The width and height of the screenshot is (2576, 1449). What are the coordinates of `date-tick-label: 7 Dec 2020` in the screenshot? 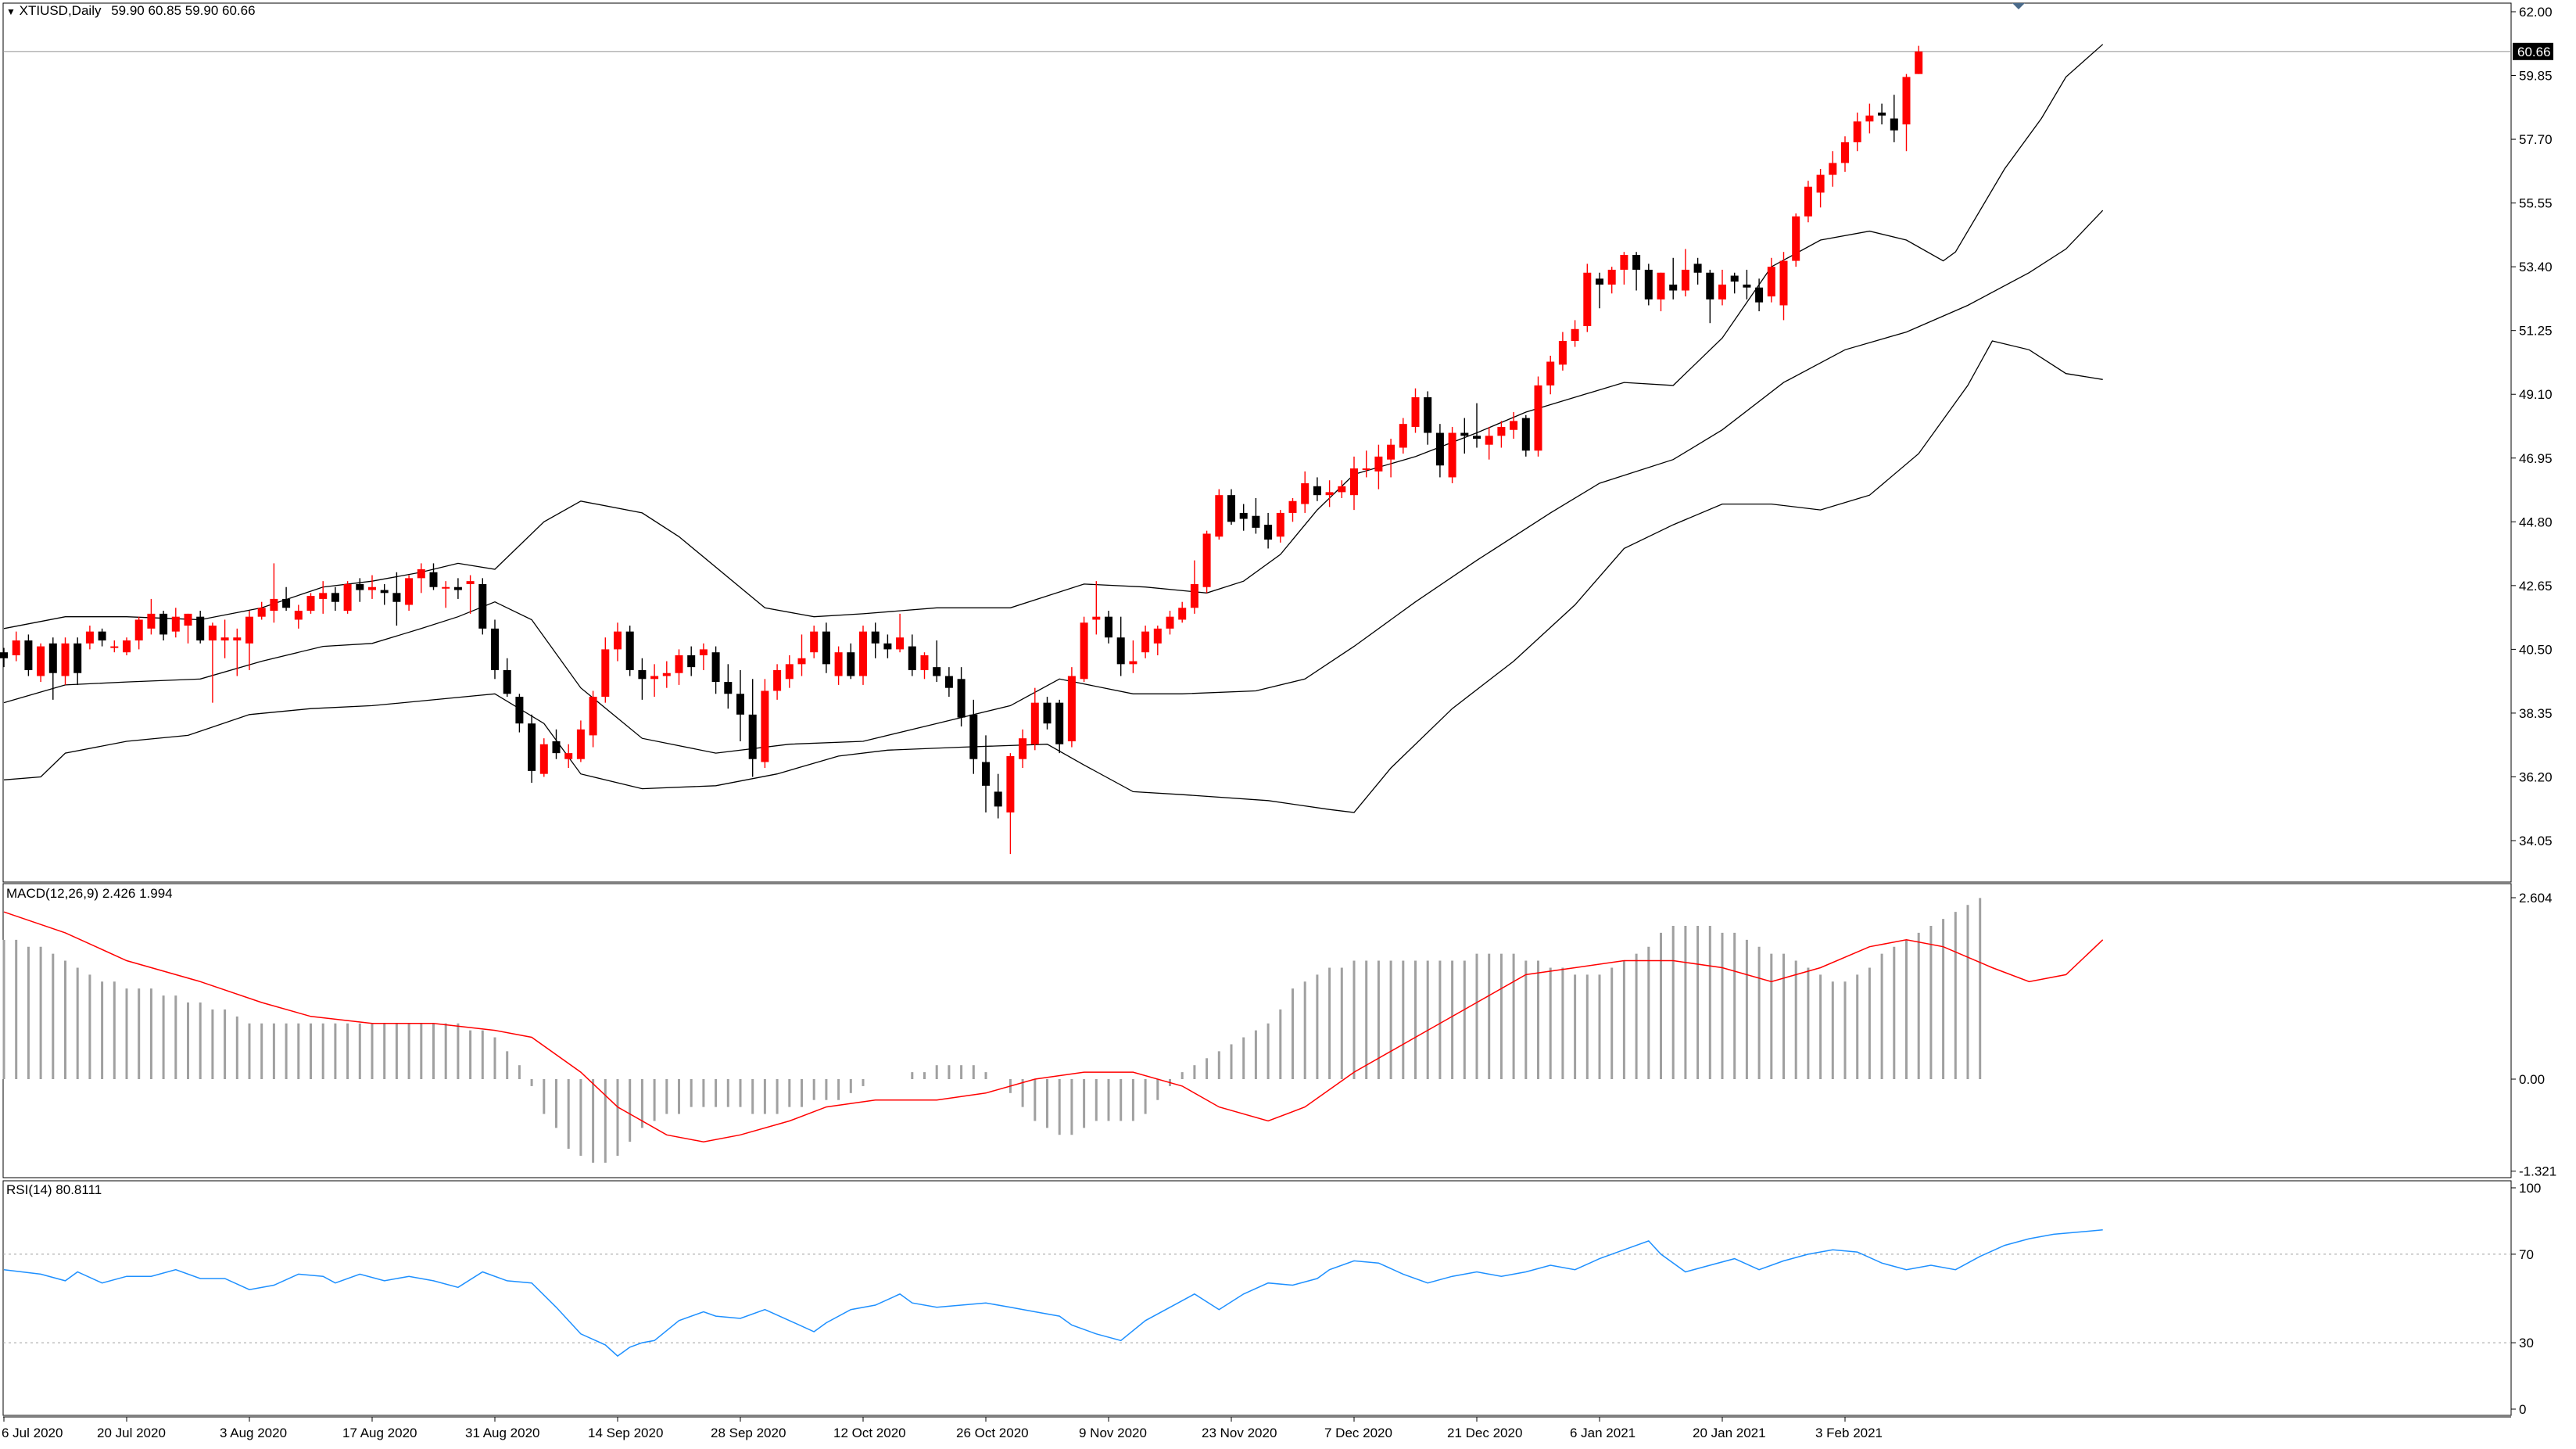 It's located at (1358, 1433).